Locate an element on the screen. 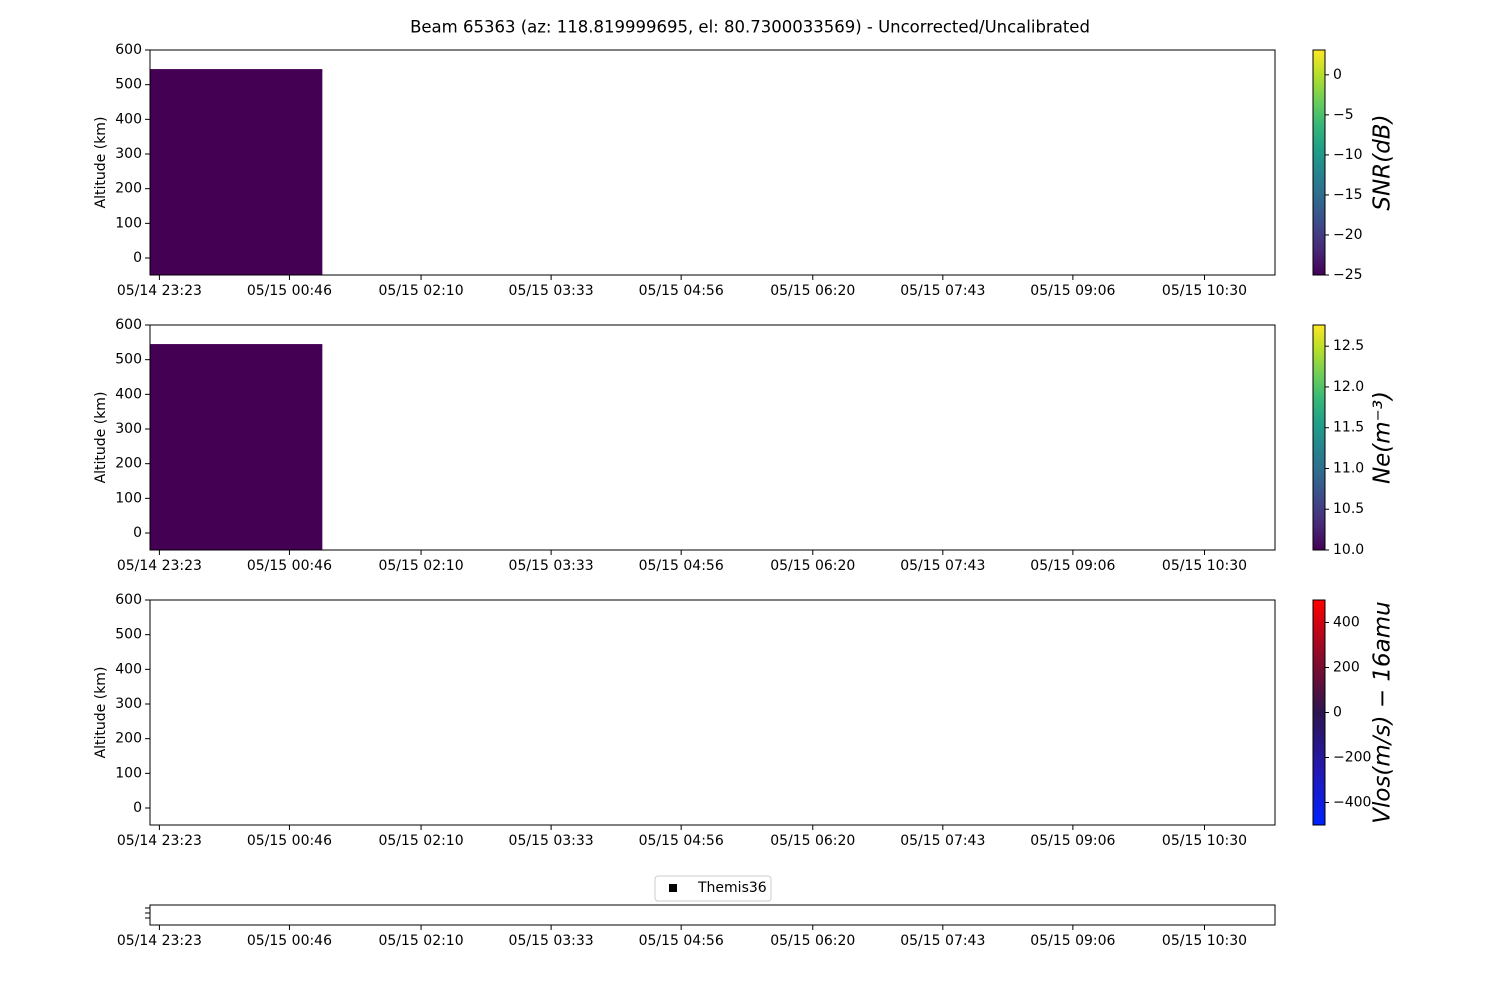 The width and height of the screenshot is (1500, 1000). colorbar-label: SNR(dB) is located at coordinates (1383, 162).